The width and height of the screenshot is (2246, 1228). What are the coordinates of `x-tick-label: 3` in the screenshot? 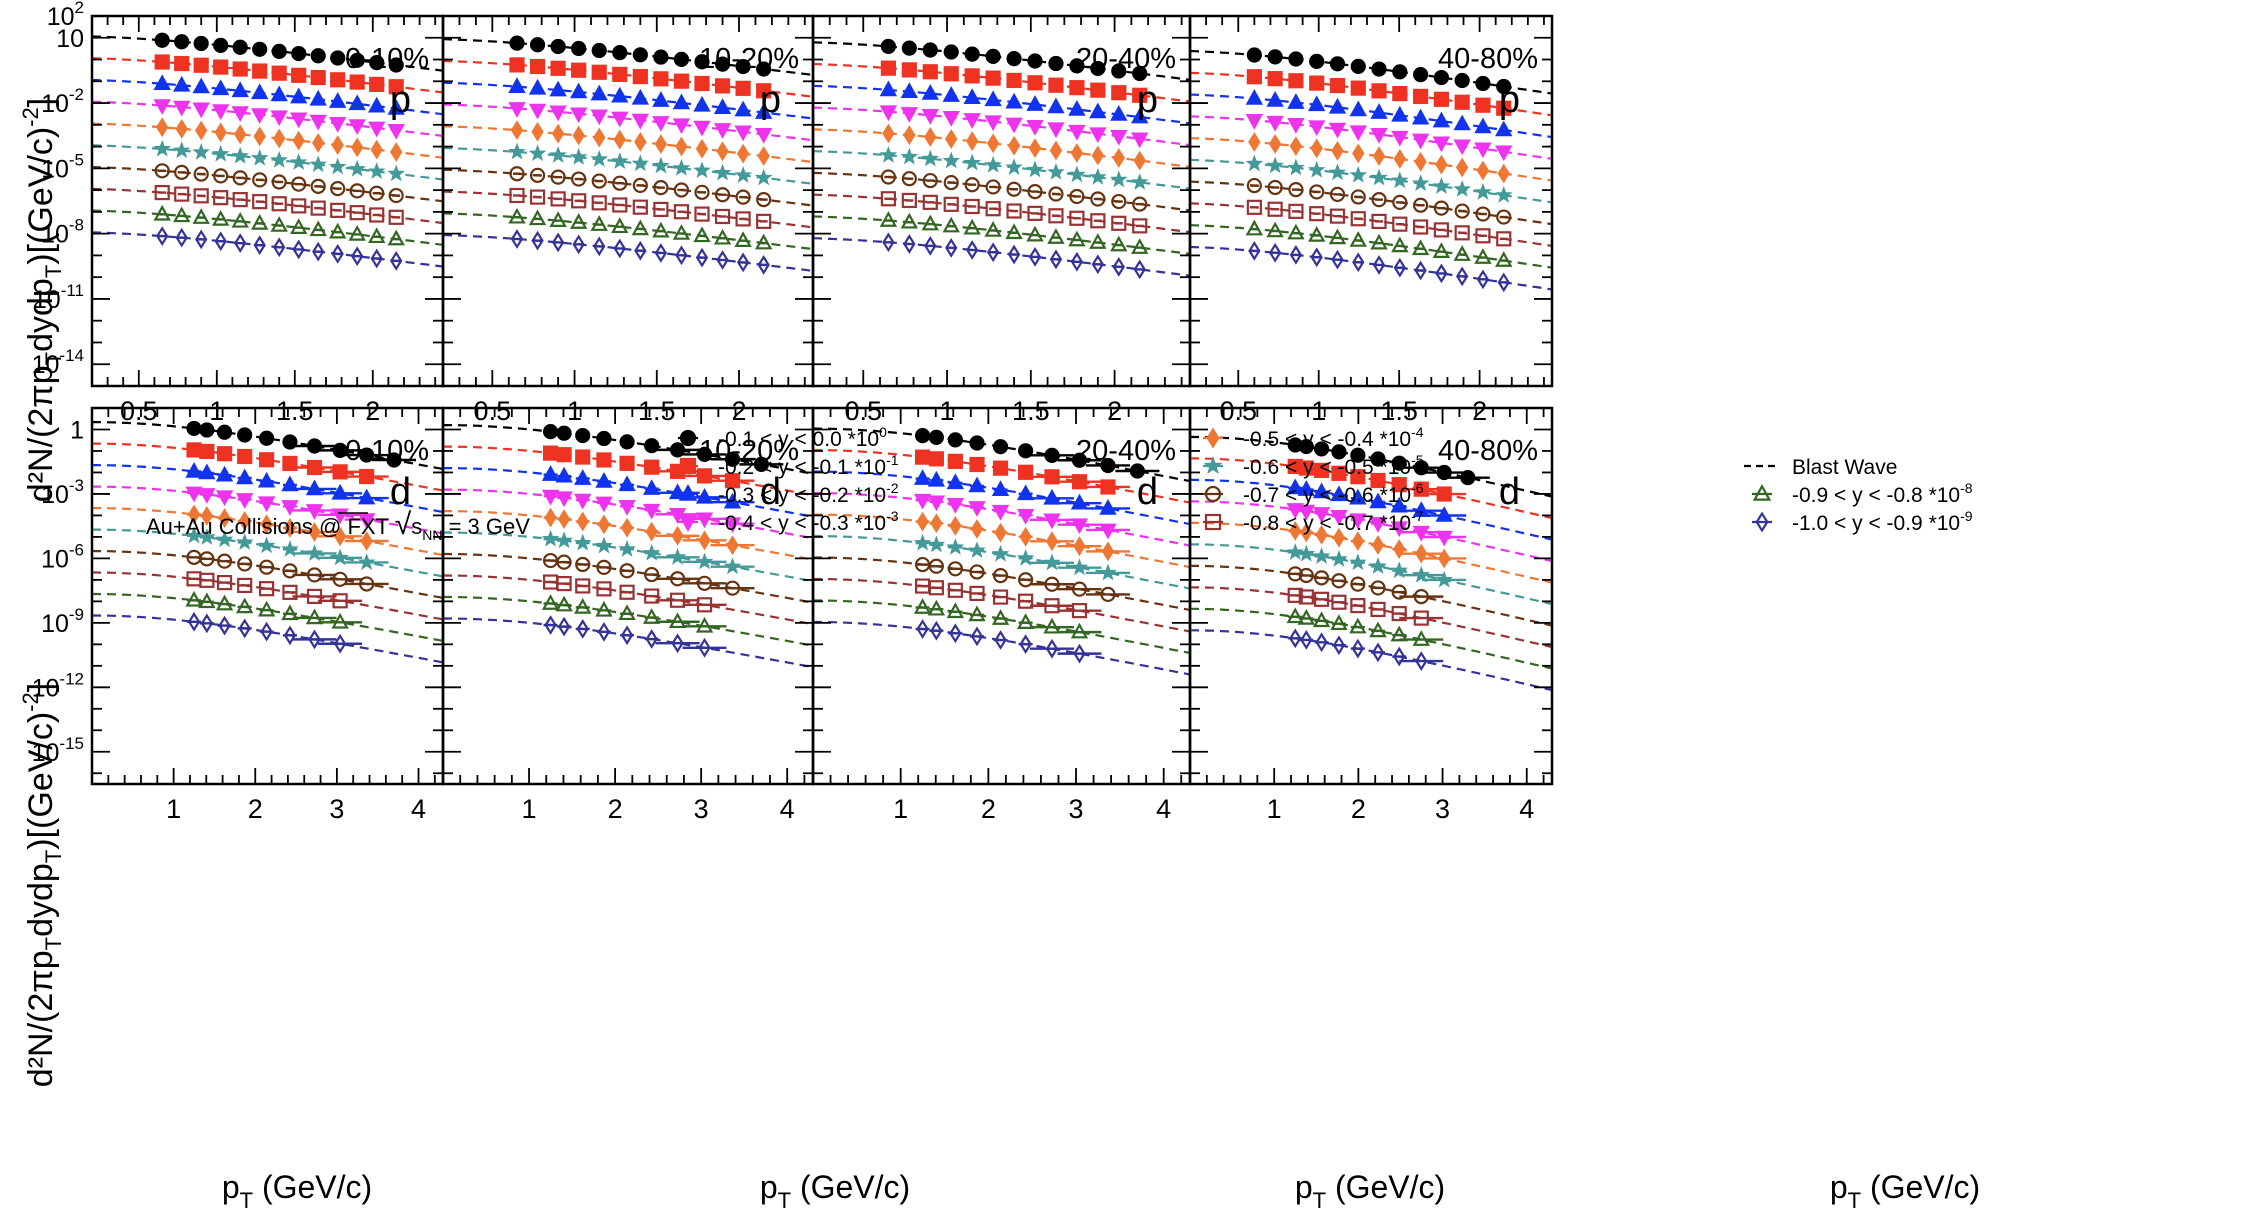 It's located at (336, 809).